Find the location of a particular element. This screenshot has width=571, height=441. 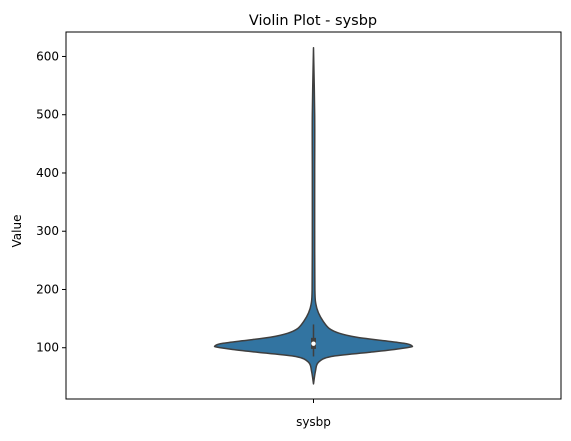

chart-title: Violin Plot - sysbp is located at coordinates (313, 21).